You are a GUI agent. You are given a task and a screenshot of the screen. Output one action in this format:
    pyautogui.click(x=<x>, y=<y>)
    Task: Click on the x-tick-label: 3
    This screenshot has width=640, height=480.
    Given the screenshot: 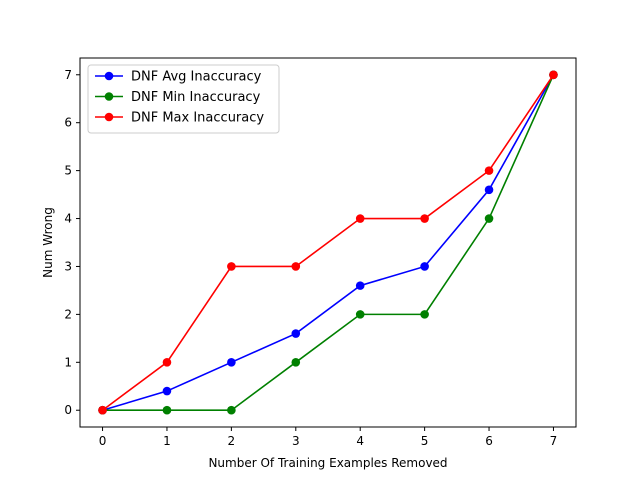 What is the action you would take?
    pyautogui.click(x=296, y=441)
    